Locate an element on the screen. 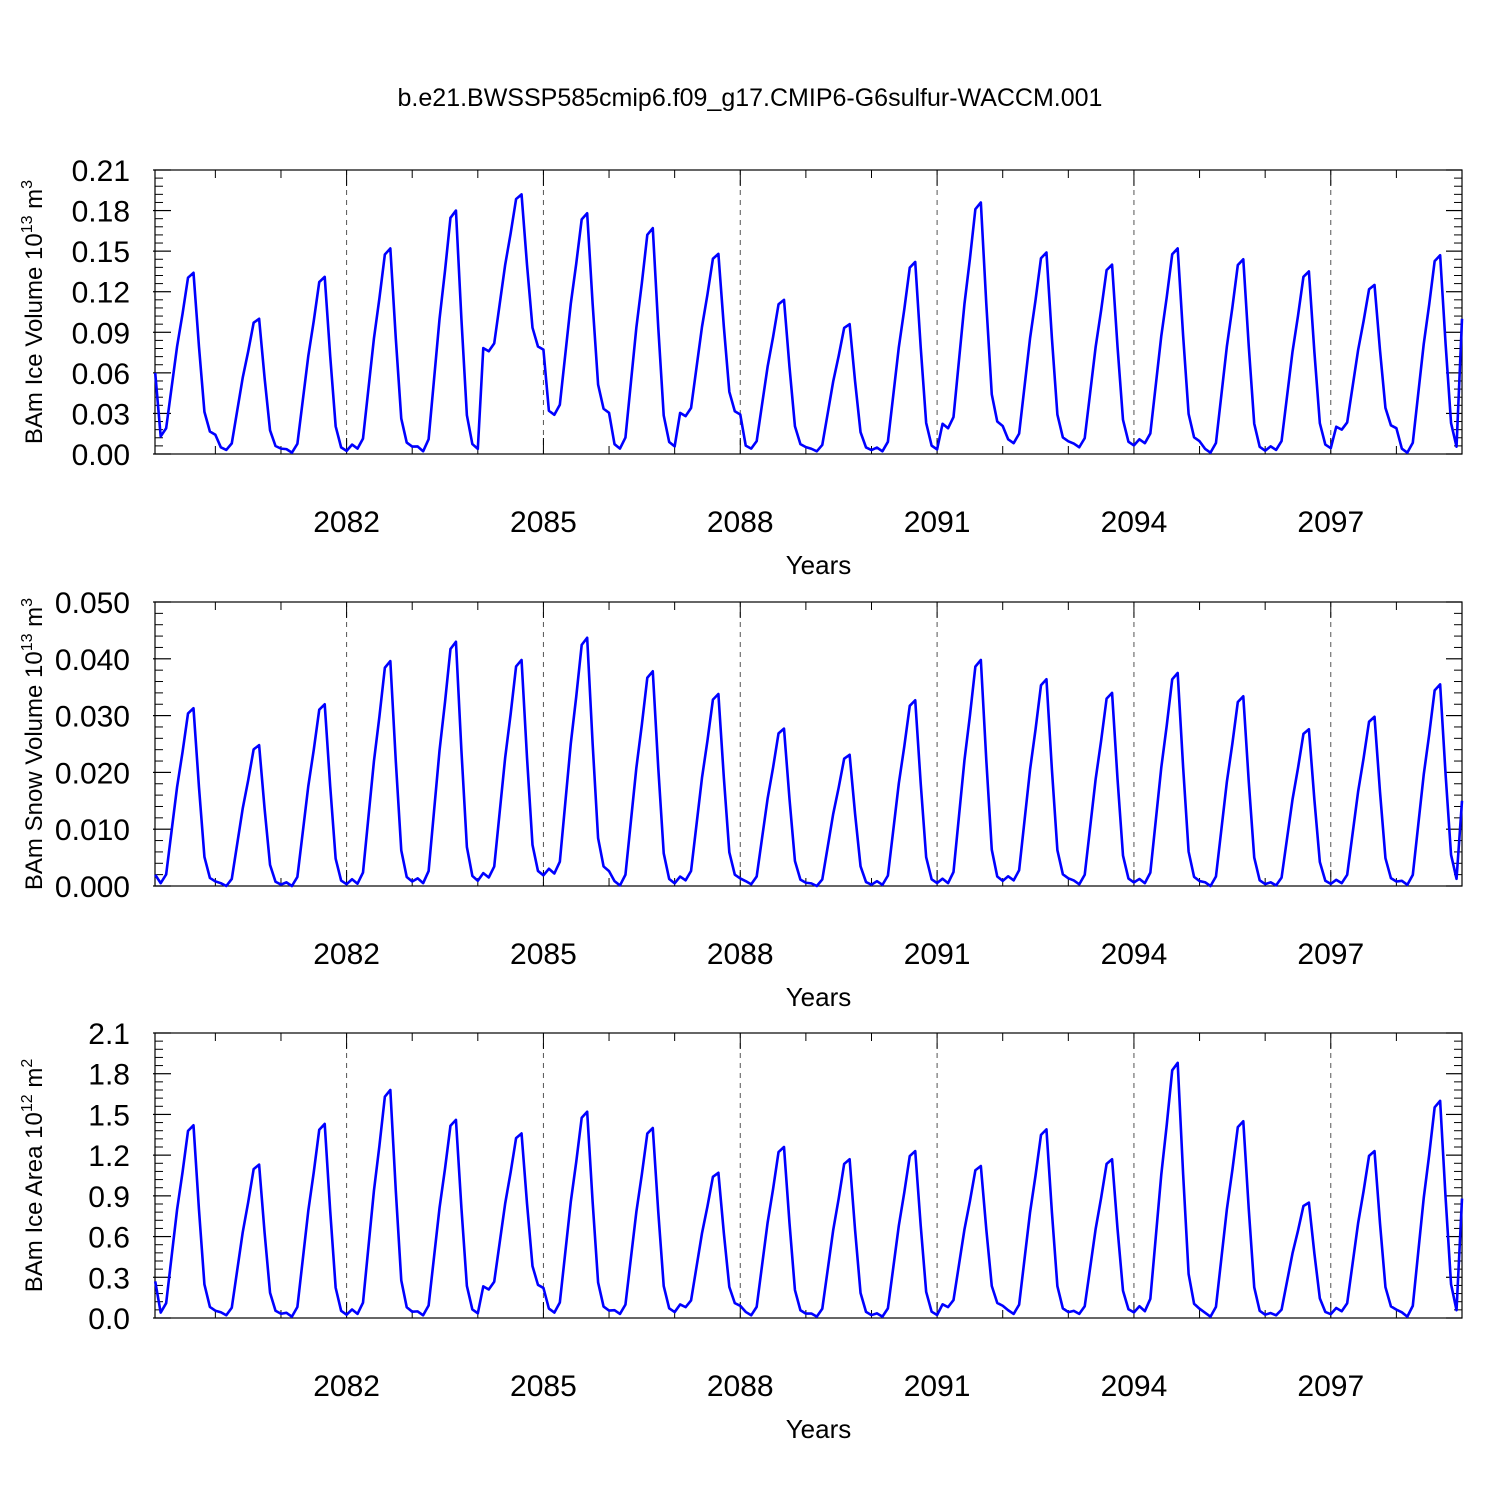 The image size is (1500, 1505). y-axis-title: BAm Ice Area 1012 m2 is located at coordinates (33, 1176).